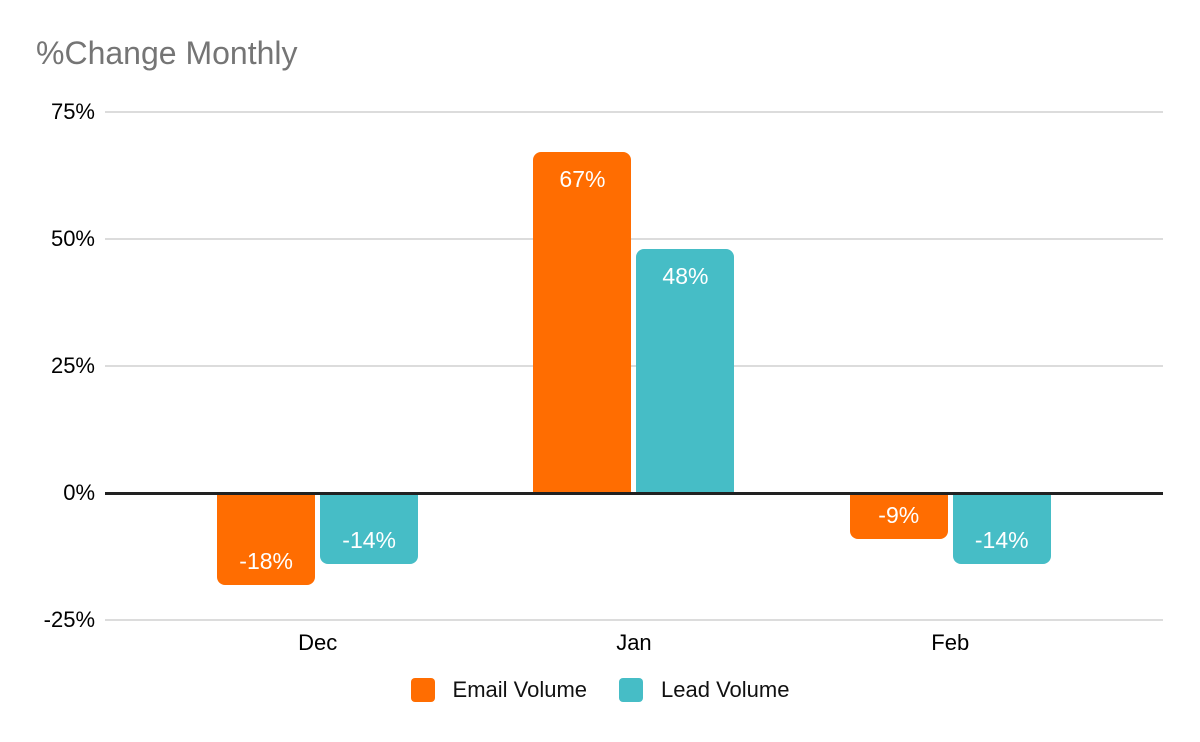 The height and width of the screenshot is (742, 1200). I want to click on bar-lead-volume-dec: -14%, so click(369, 529).